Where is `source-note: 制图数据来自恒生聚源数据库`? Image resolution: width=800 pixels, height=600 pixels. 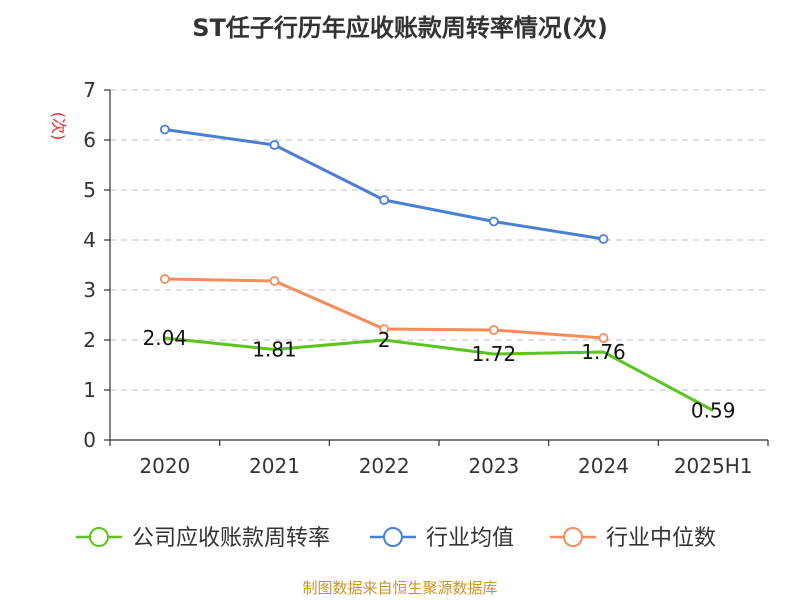 source-note: 制图数据来自恒生聚源数据库 is located at coordinates (399, 588).